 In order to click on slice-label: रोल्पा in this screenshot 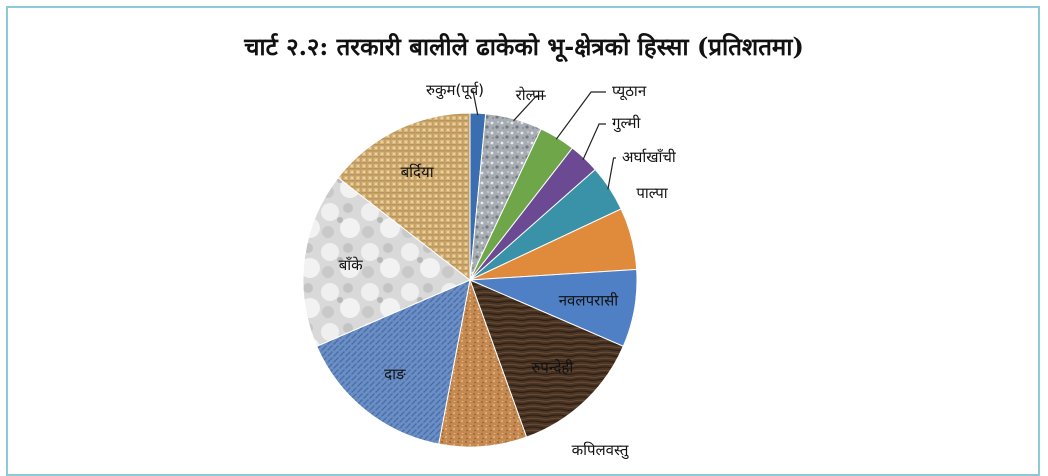, I will do `click(531, 95)`.